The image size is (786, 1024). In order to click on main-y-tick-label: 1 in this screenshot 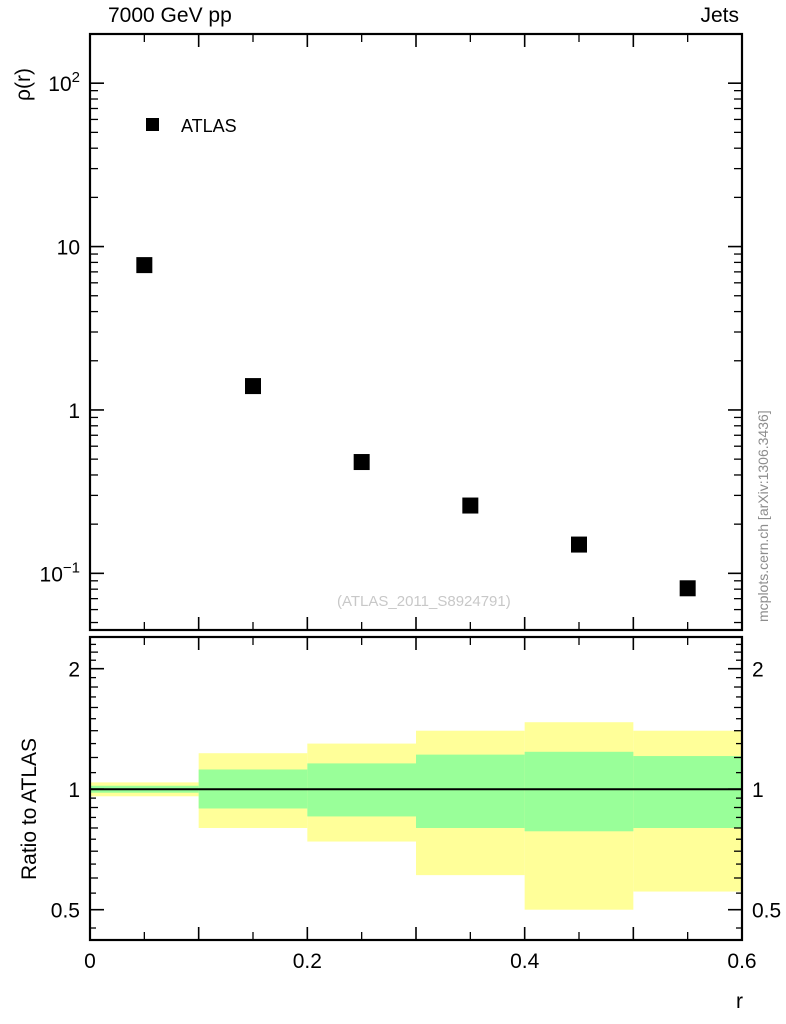, I will do `click(74, 411)`.